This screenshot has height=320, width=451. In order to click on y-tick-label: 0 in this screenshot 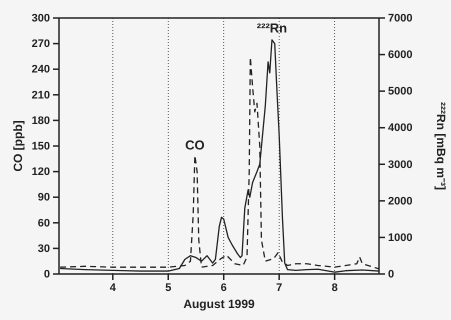, I will do `click(47, 274)`.